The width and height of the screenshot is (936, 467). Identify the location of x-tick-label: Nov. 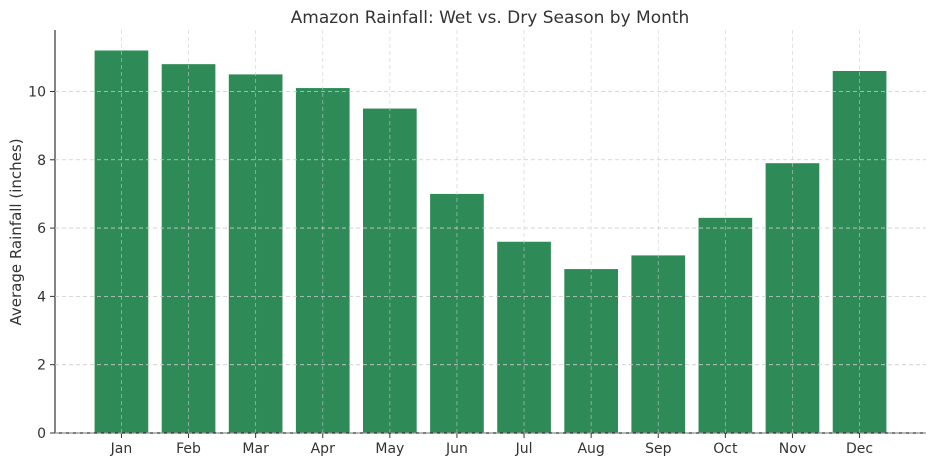
(792, 449).